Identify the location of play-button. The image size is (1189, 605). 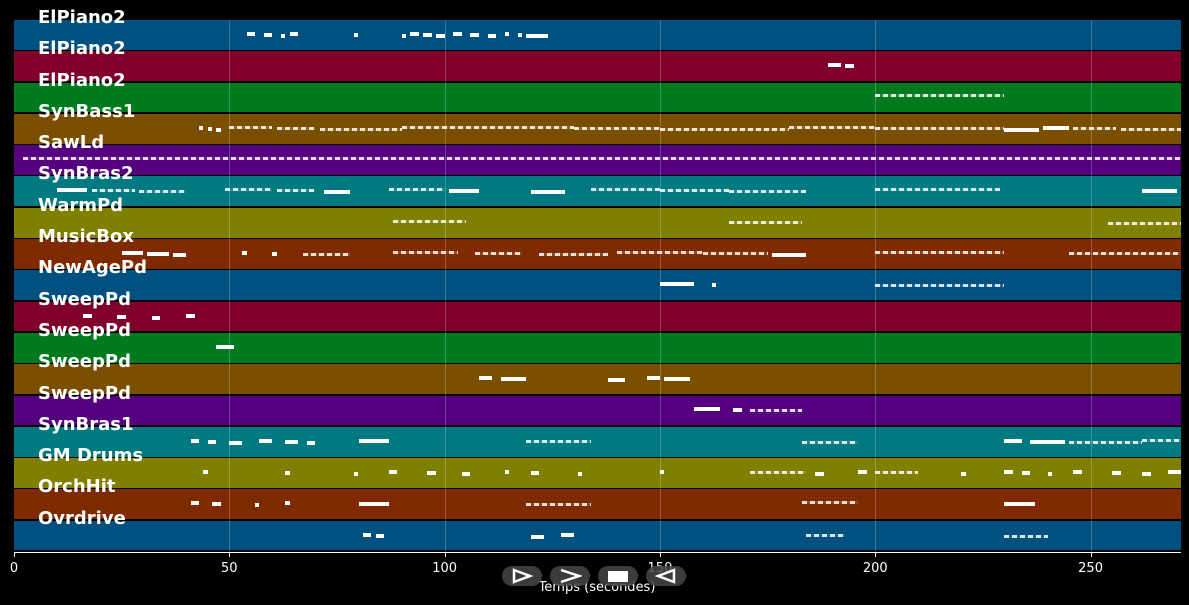
(522, 576).